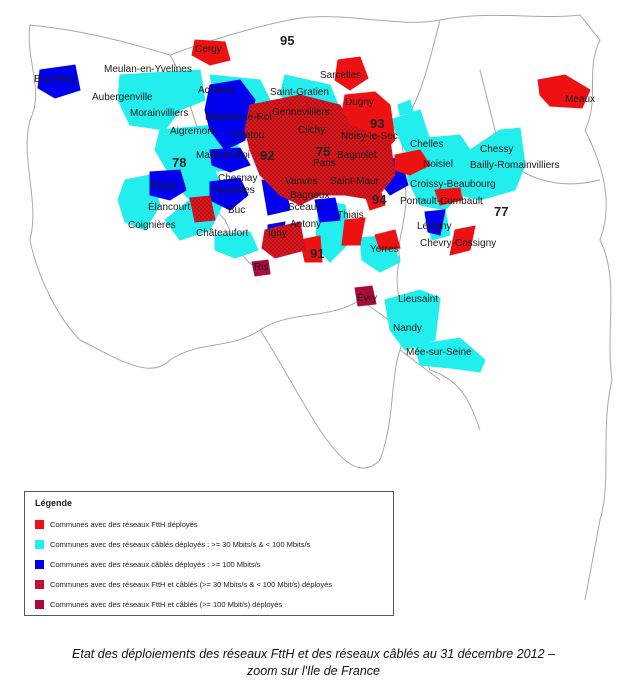  What do you see at coordinates (236, 210) in the screenshot?
I see `commune-label: Buc` at bounding box center [236, 210].